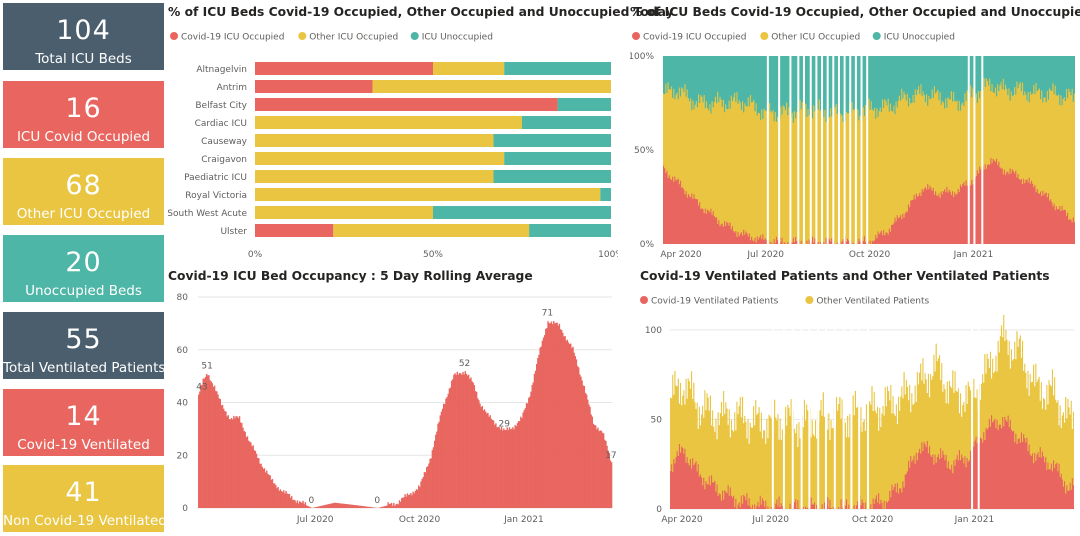 The height and width of the screenshot is (536, 1080). Describe the element at coordinates (201, 388) in the screenshot. I see `data-label: 43` at that location.